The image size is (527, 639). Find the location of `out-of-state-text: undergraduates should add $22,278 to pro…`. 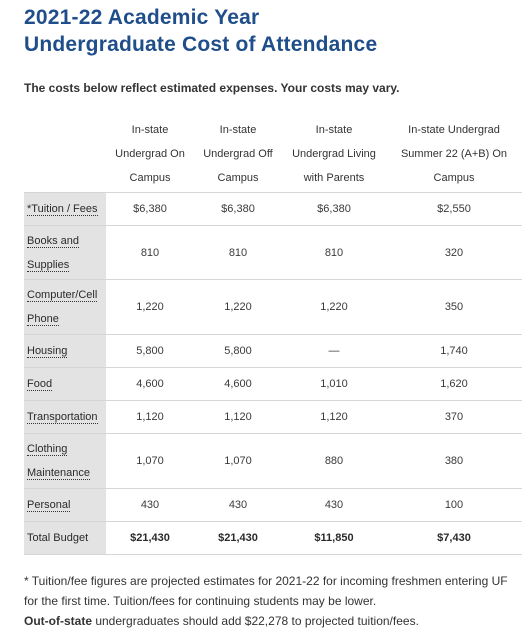

out-of-state-text: undergraduates should add $22,278 to pro… is located at coordinates (255, 621).